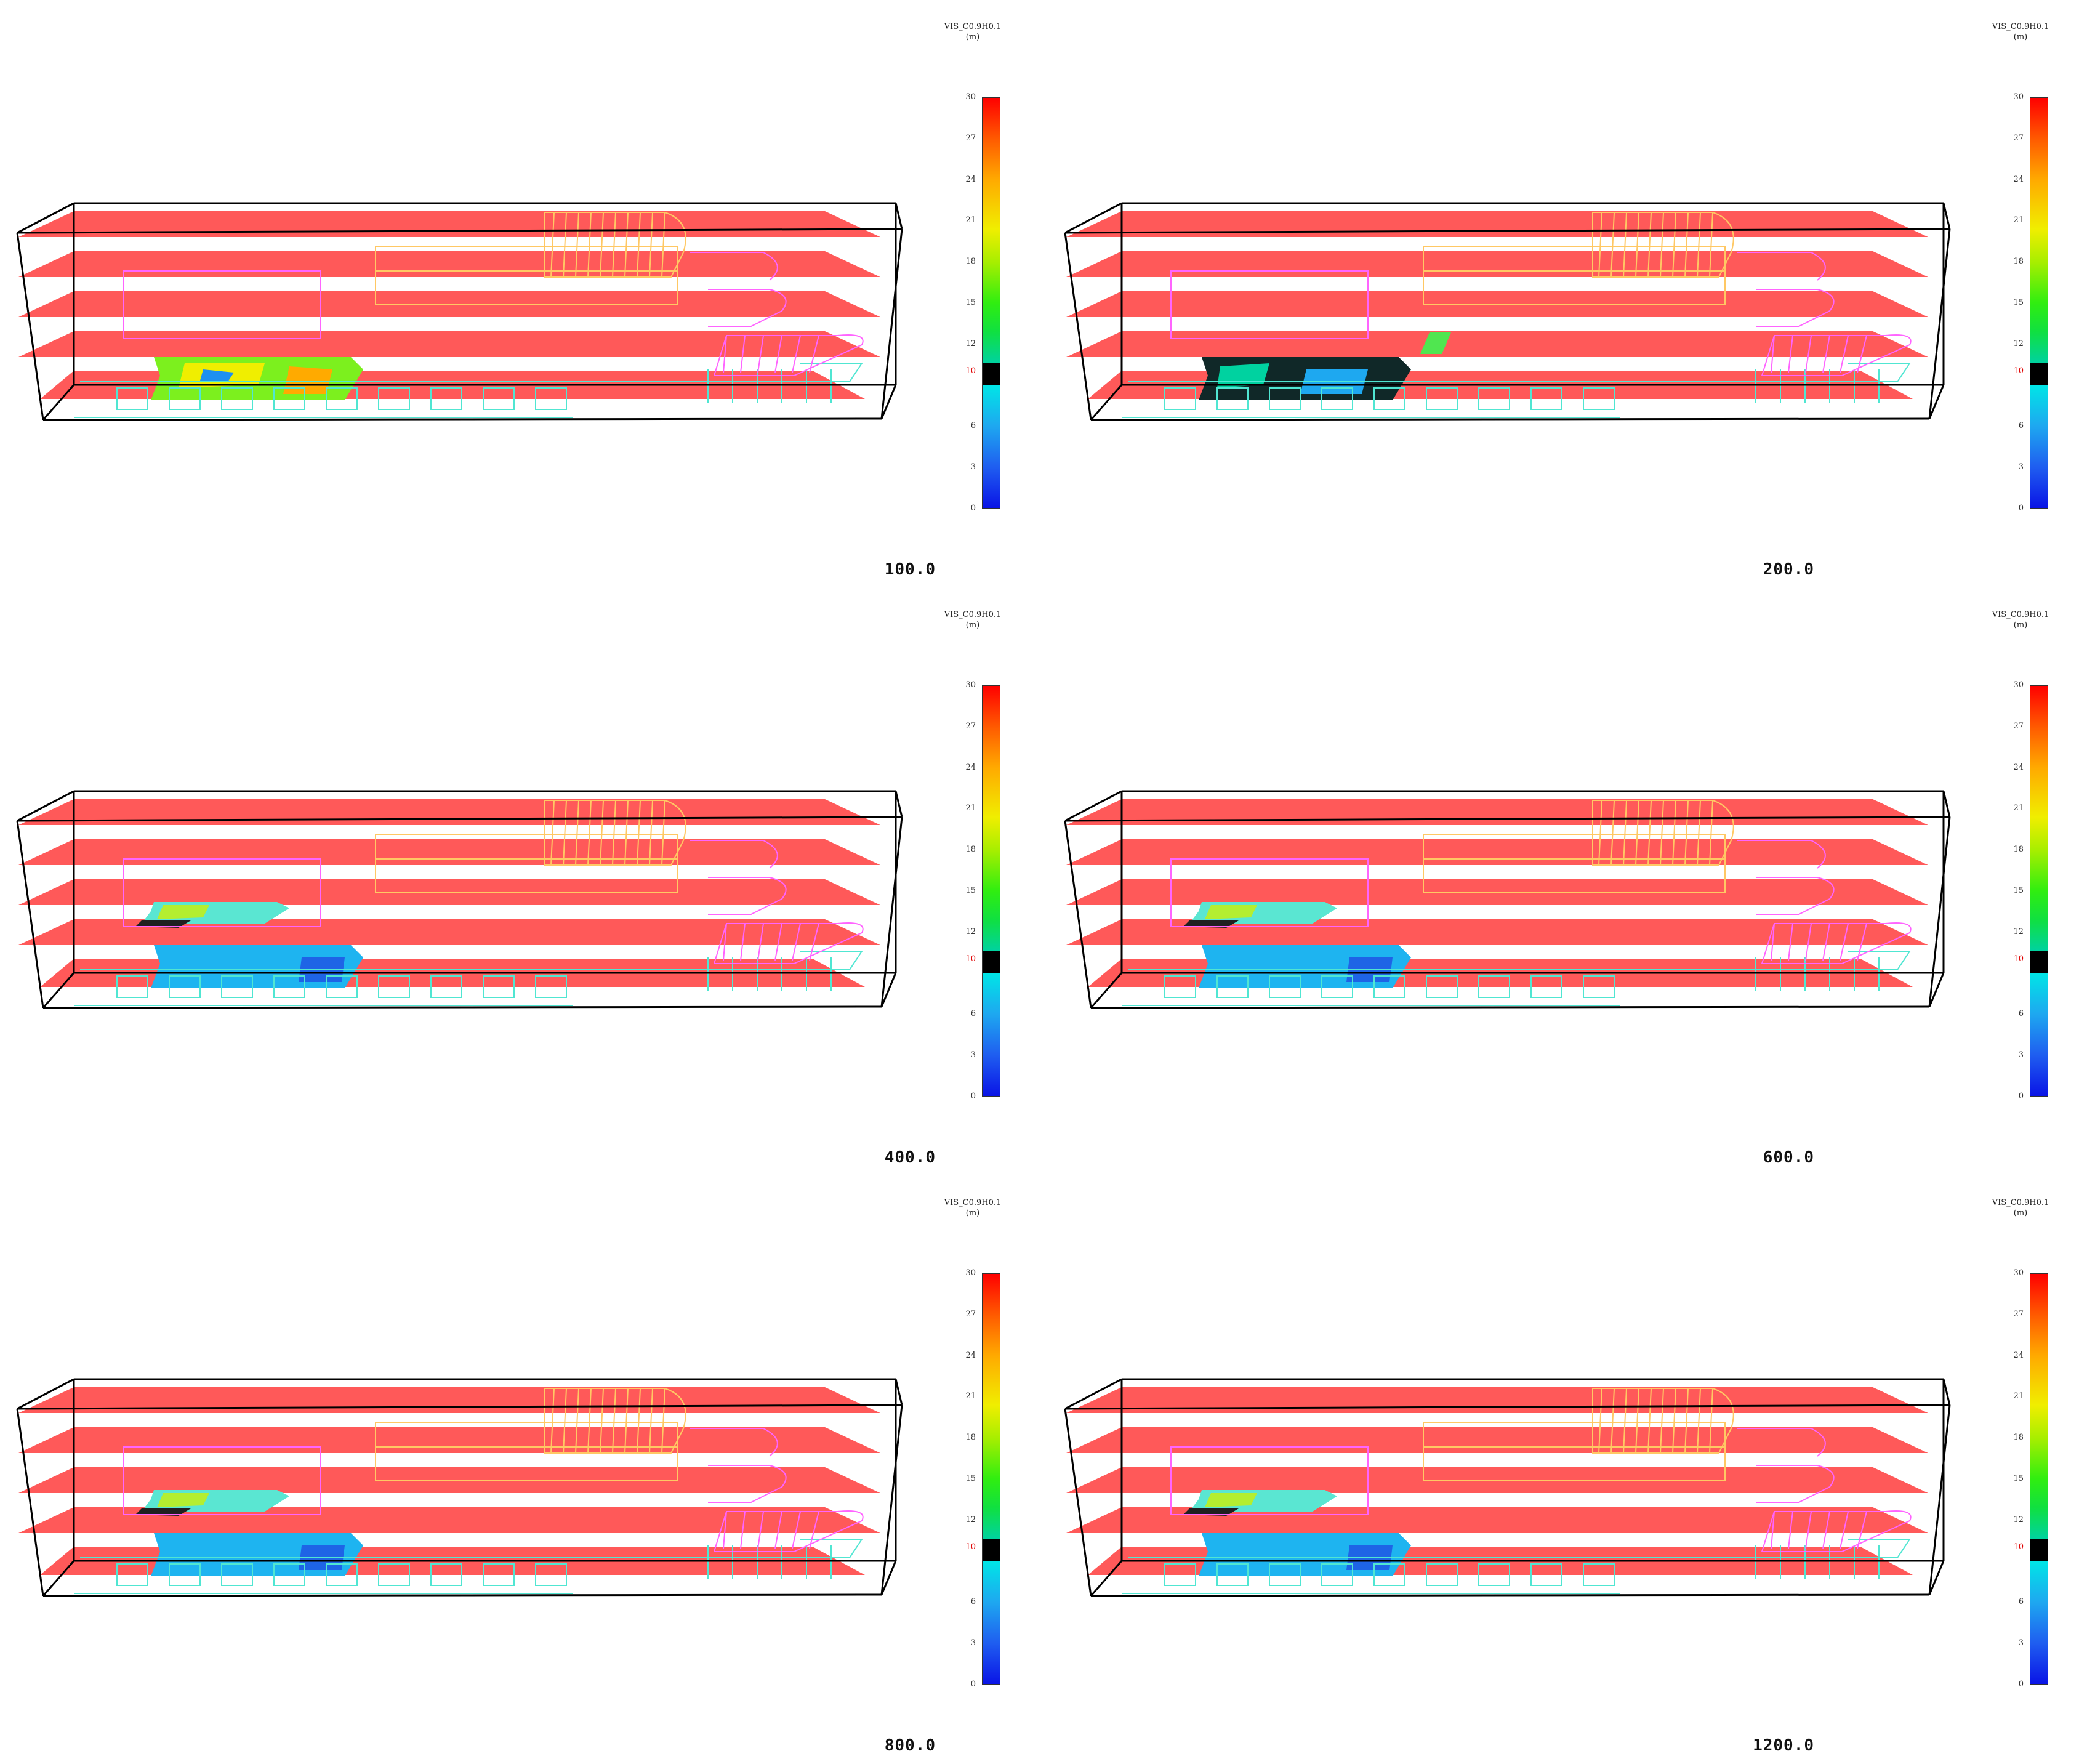 This screenshot has height=1764, width=2095. I want to click on colorbar-tick-label: 10, so click(2018, 959).